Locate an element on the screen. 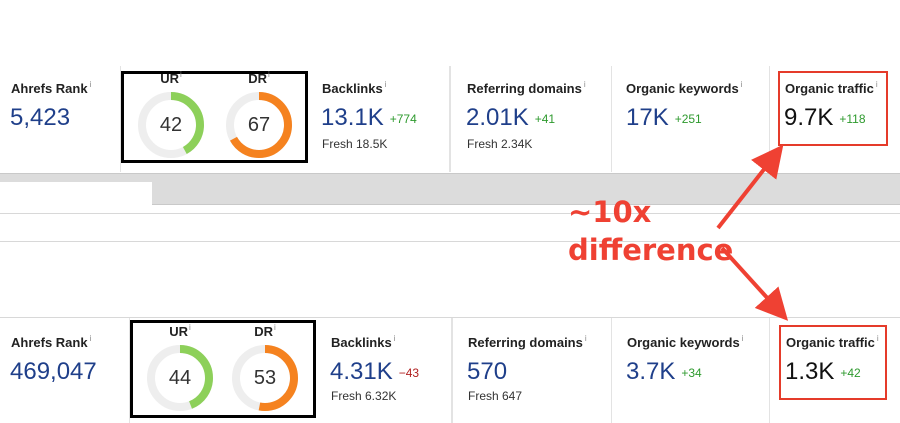 This screenshot has width=900, height=423. backlinks-delta: −43 is located at coordinates (409, 372).